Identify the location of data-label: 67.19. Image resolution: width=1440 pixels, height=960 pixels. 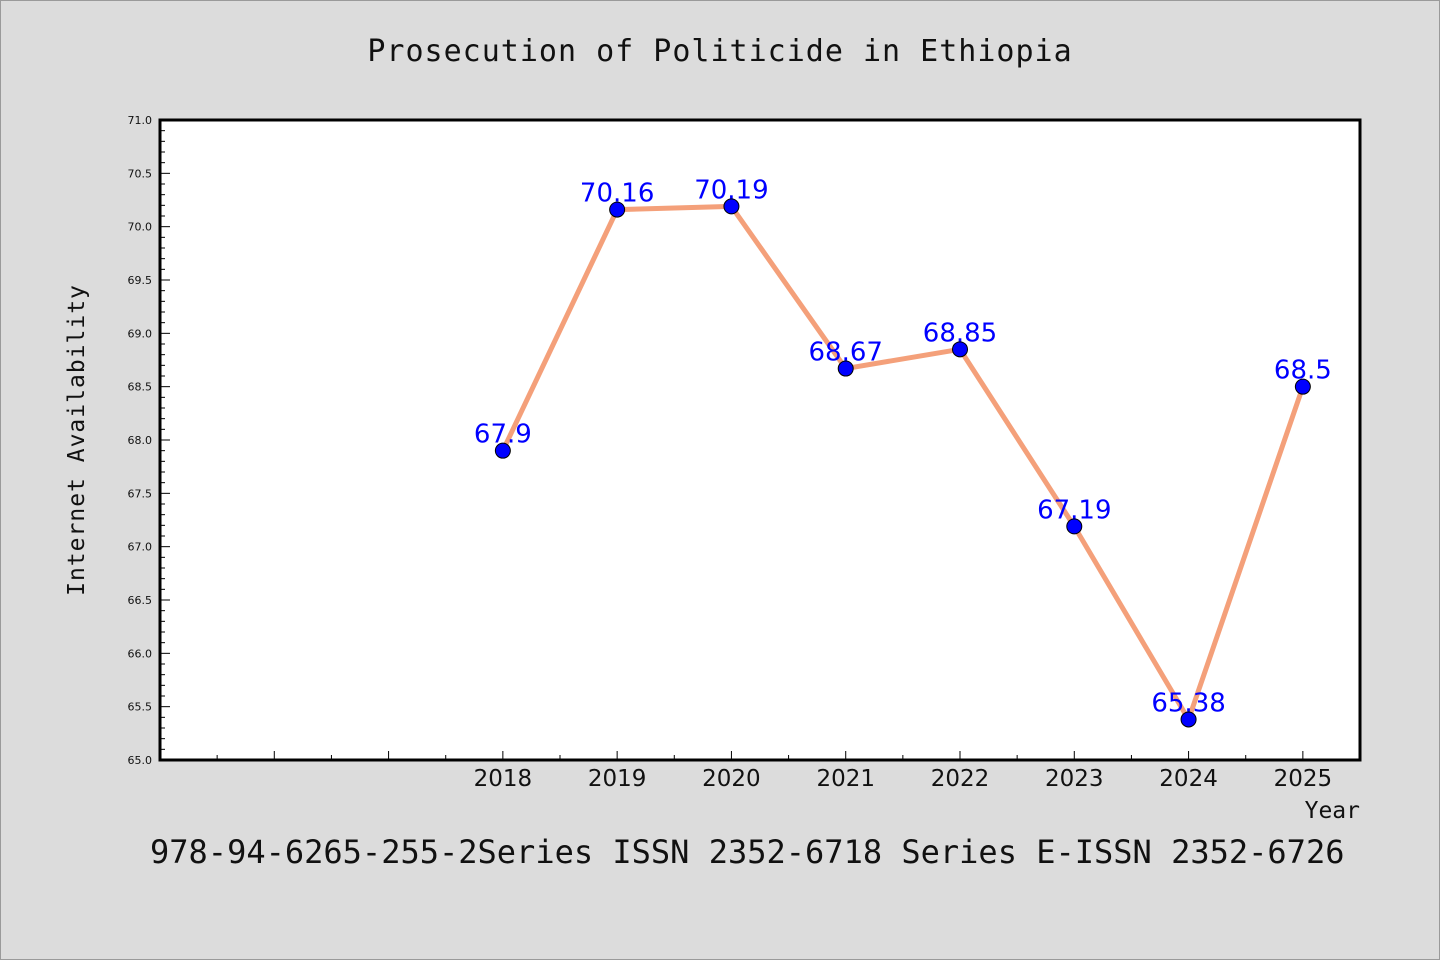
(1074, 510).